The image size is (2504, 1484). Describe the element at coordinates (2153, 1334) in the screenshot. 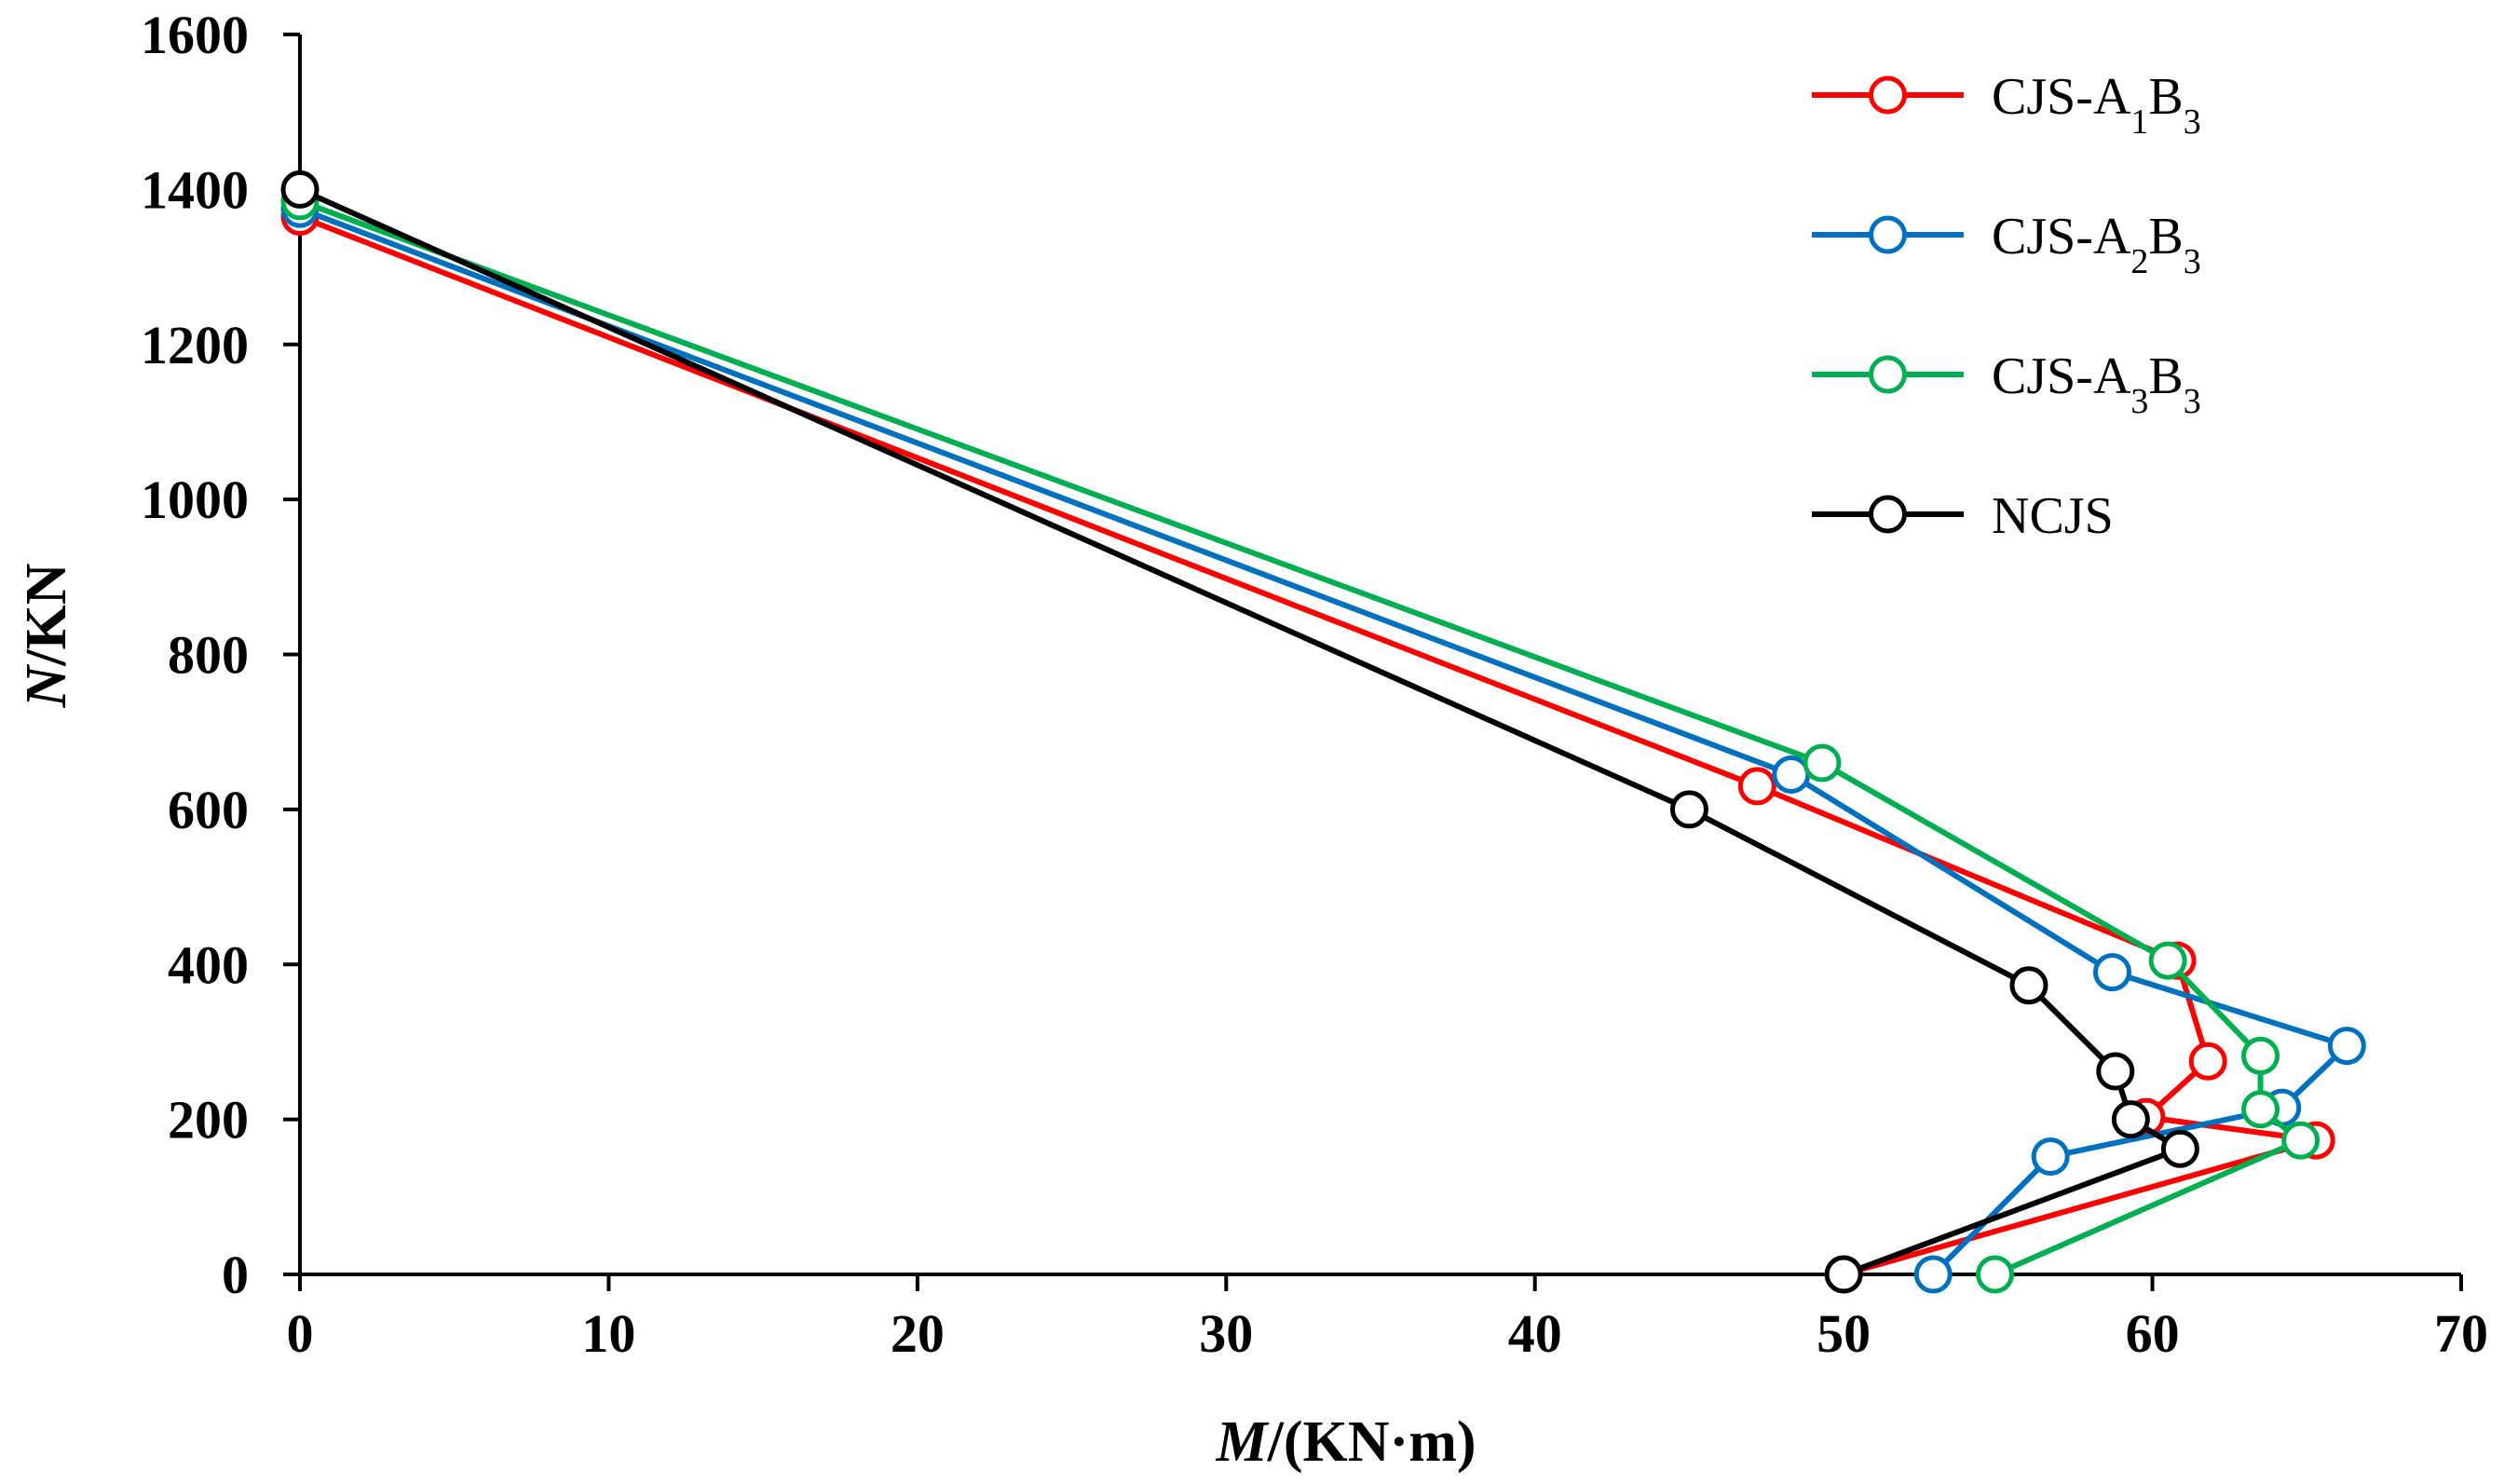

I see `x-tick-label: 60` at that location.